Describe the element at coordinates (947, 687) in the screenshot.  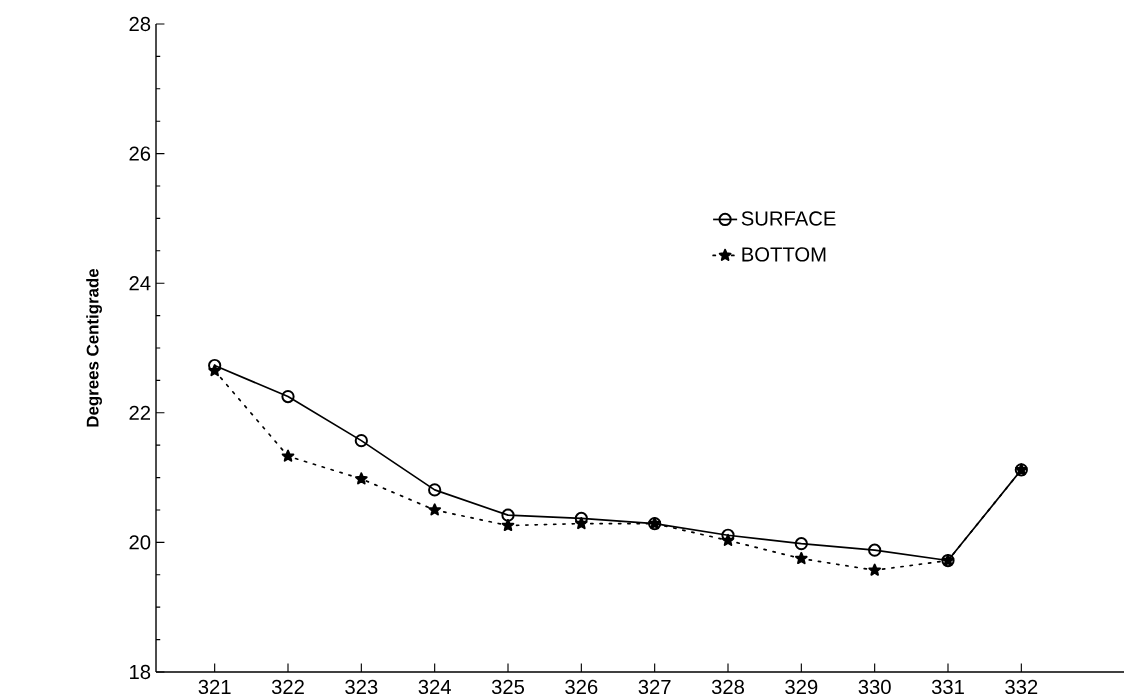
I see `x-tick-label: 331` at that location.